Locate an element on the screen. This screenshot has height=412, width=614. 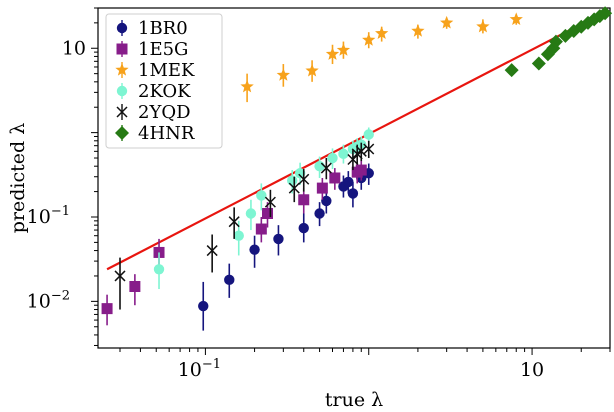
y-tick-label: 10 is located at coordinates (74, 48).